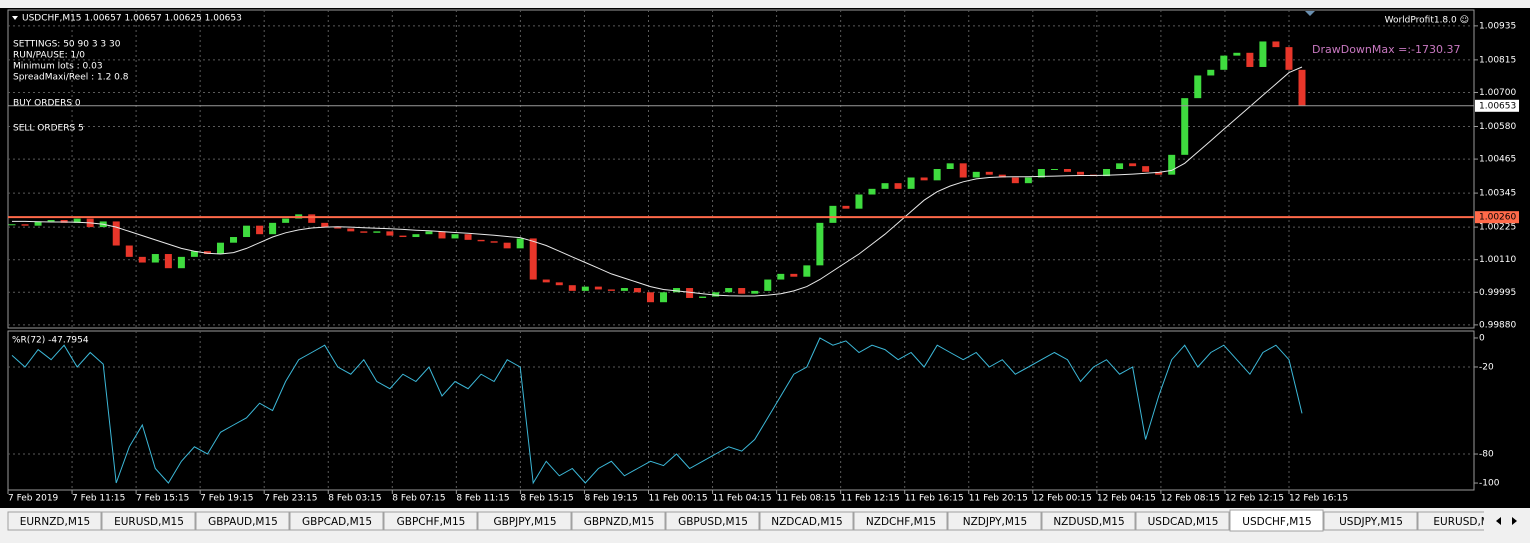 The width and height of the screenshot is (1530, 543). What do you see at coordinates (48, 129) in the screenshot?
I see `sell-orders: SELL ORDERS 5` at bounding box center [48, 129].